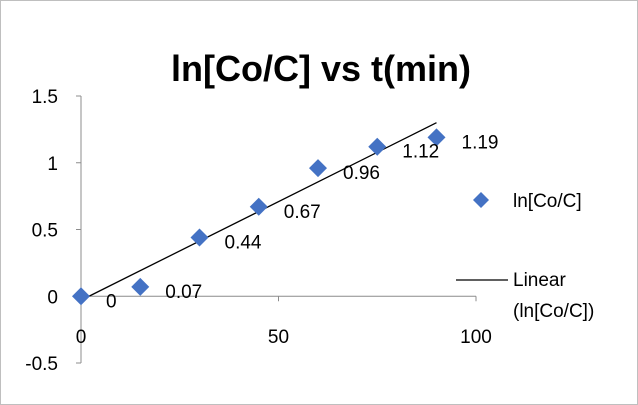  Describe the element at coordinates (321, 68) in the screenshot. I see `chart-title: ln[Co/C] vs t(min)` at that location.